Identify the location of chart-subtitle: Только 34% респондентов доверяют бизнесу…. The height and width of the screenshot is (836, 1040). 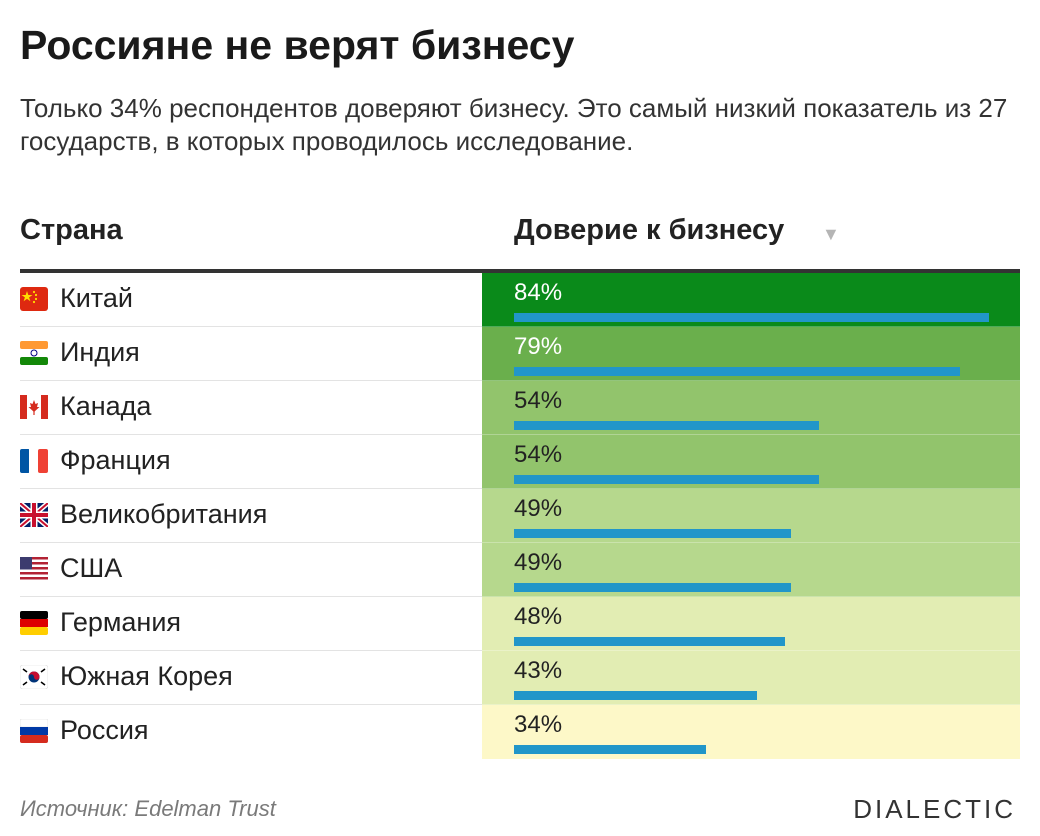
(514, 124).